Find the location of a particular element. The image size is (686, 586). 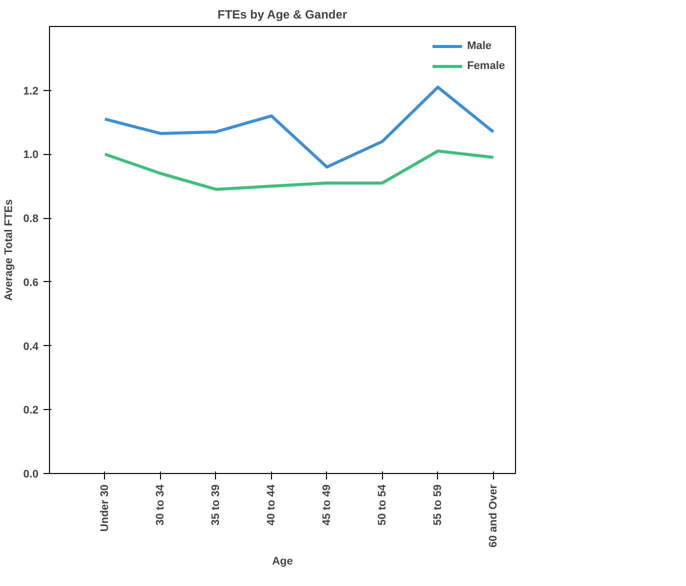

legend-label: Male is located at coordinates (479, 46).